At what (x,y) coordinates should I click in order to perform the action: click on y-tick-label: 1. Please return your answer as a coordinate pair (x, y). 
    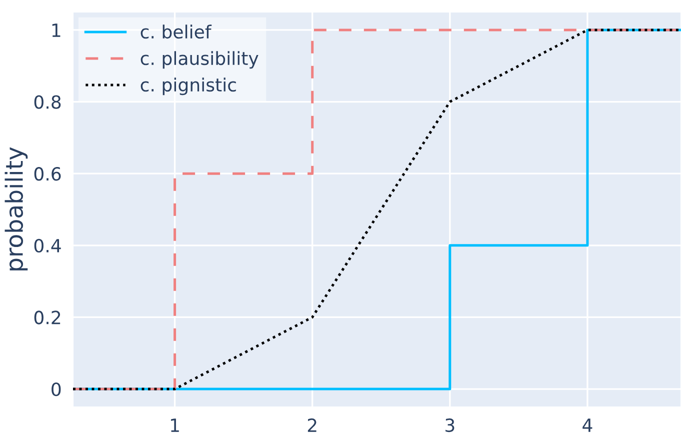
    Looking at the image, I should click on (56, 30).